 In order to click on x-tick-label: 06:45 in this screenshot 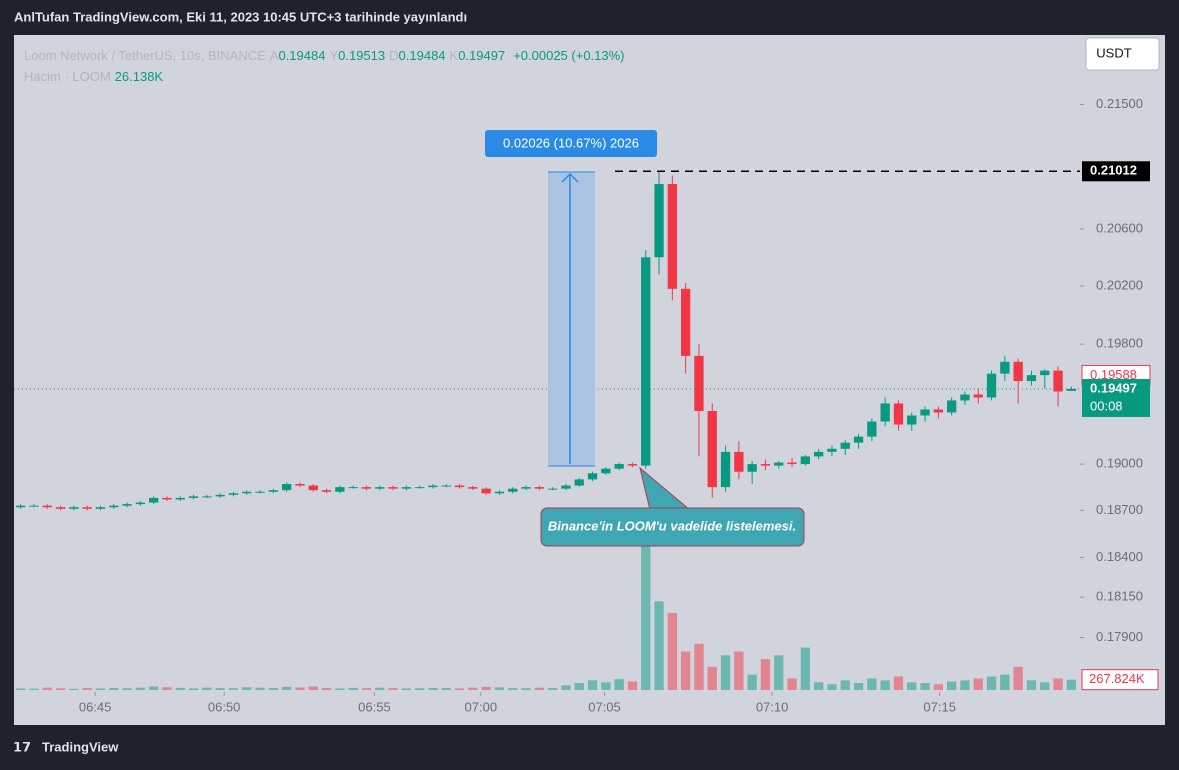, I will do `click(95, 706)`.